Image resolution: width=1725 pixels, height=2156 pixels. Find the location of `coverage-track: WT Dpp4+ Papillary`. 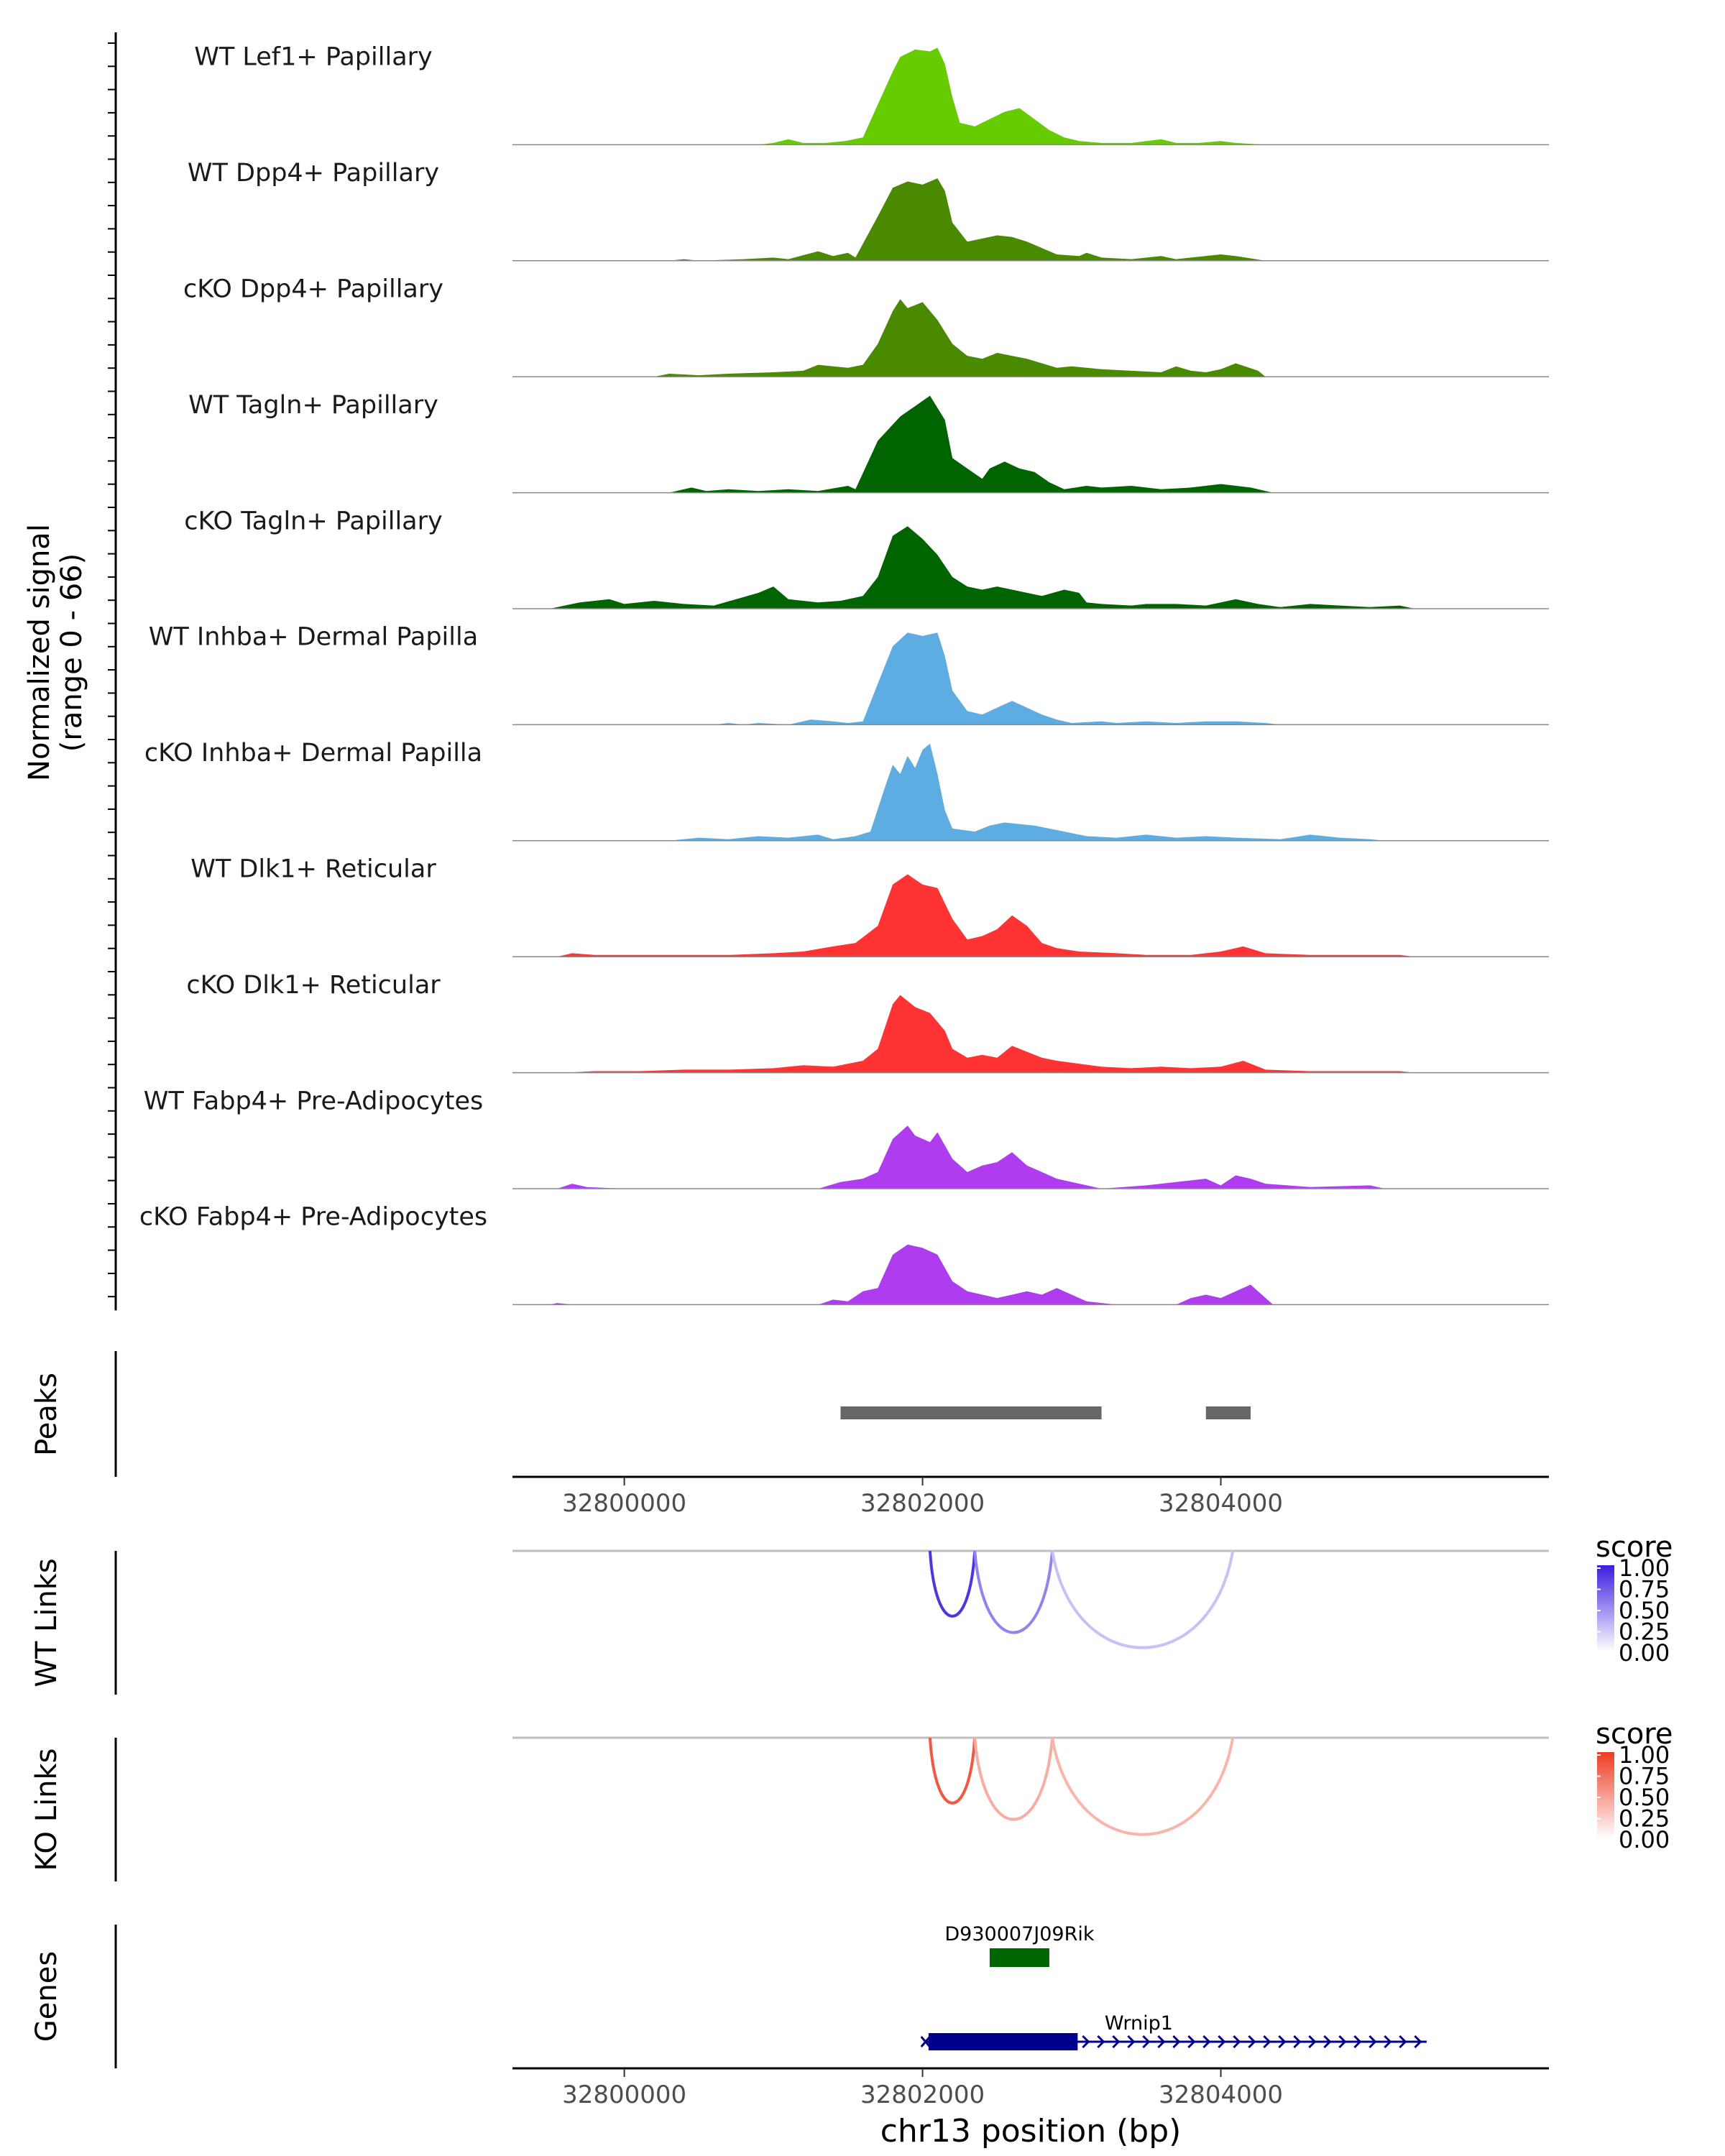

coverage-track: WT Dpp4+ Papillary is located at coordinates (868, 210).